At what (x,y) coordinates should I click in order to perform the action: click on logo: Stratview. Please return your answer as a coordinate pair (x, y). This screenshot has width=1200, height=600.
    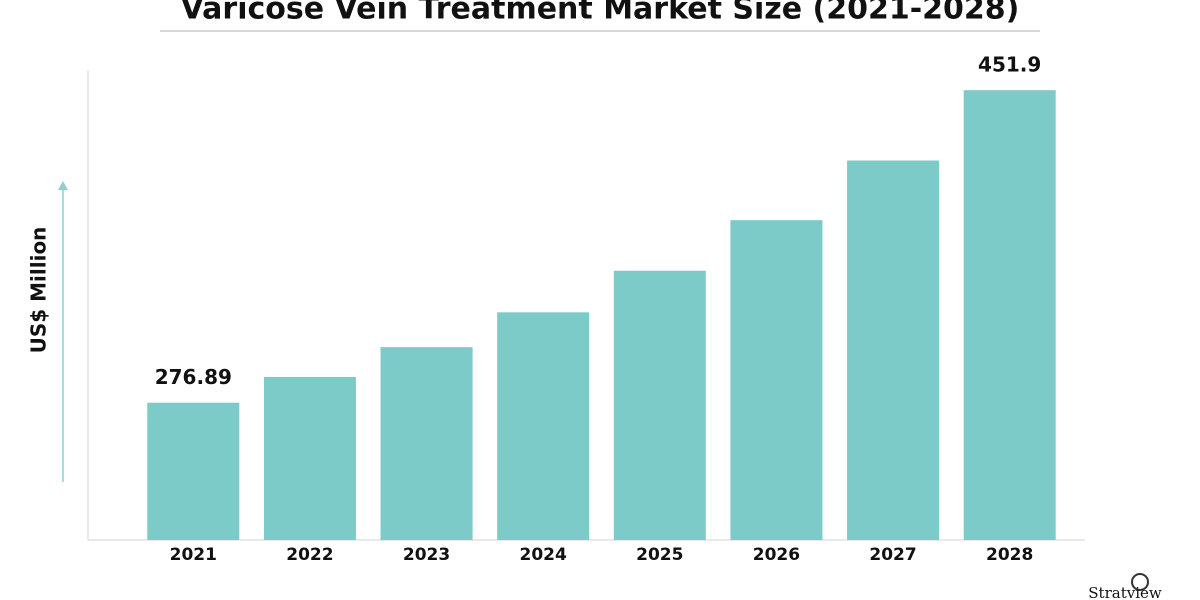
    Looking at the image, I should click on (1125, 586).